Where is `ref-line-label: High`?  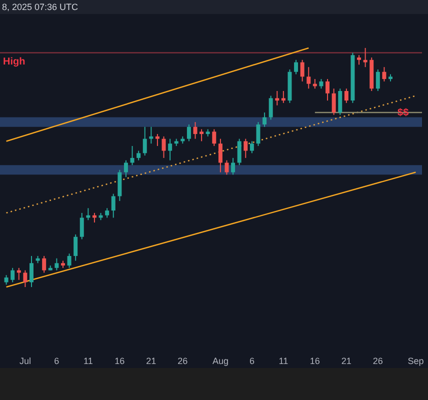 ref-line-label: High is located at coordinates (14, 62).